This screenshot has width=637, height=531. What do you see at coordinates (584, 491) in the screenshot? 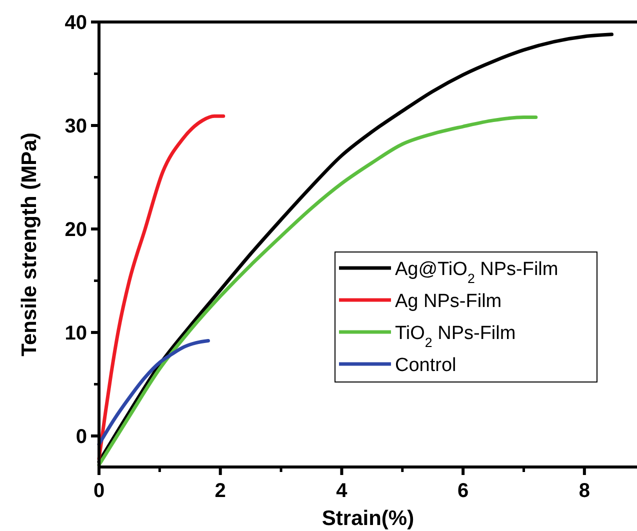
I see `x-tick-label: 8` at bounding box center [584, 491].